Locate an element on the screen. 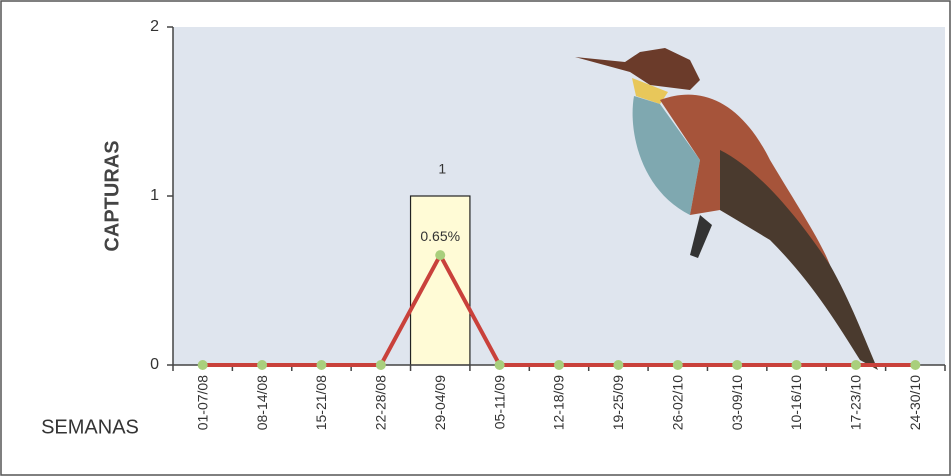  x-tick-label: 29-04/09 is located at coordinates (440, 402).